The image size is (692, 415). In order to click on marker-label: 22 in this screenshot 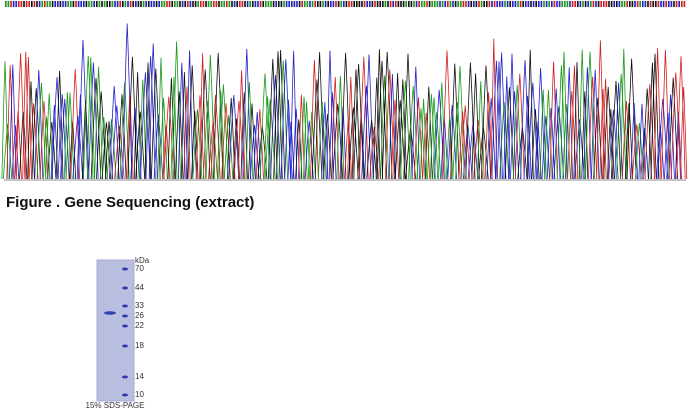, I will do `click(139, 325)`.